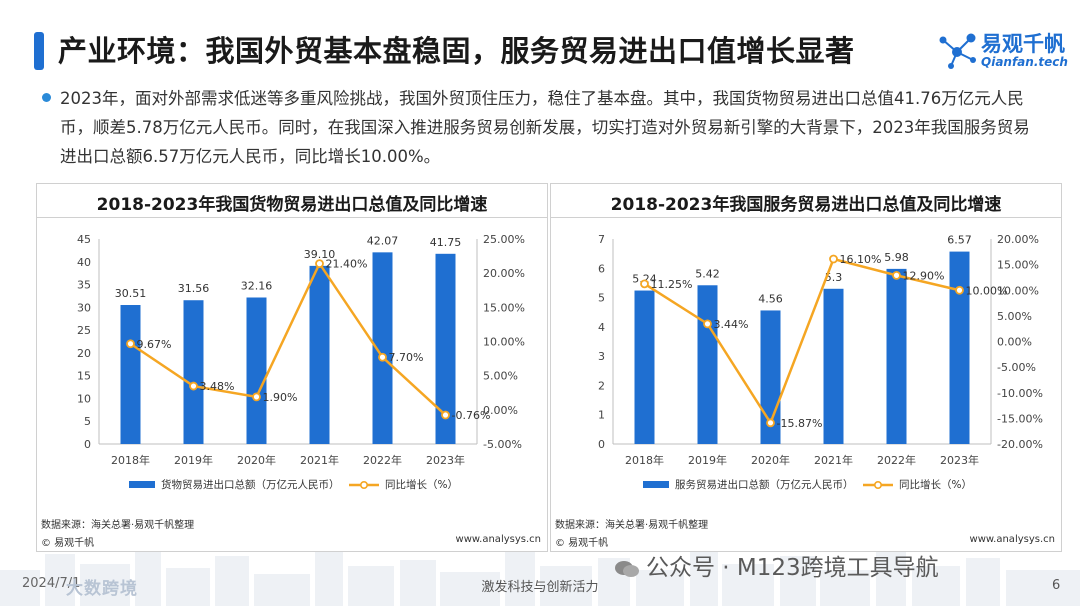 The height and width of the screenshot is (606, 1080). Describe the element at coordinates (935, 484) in the screenshot. I see `legend-line-label: 同比增长（%）` at that location.